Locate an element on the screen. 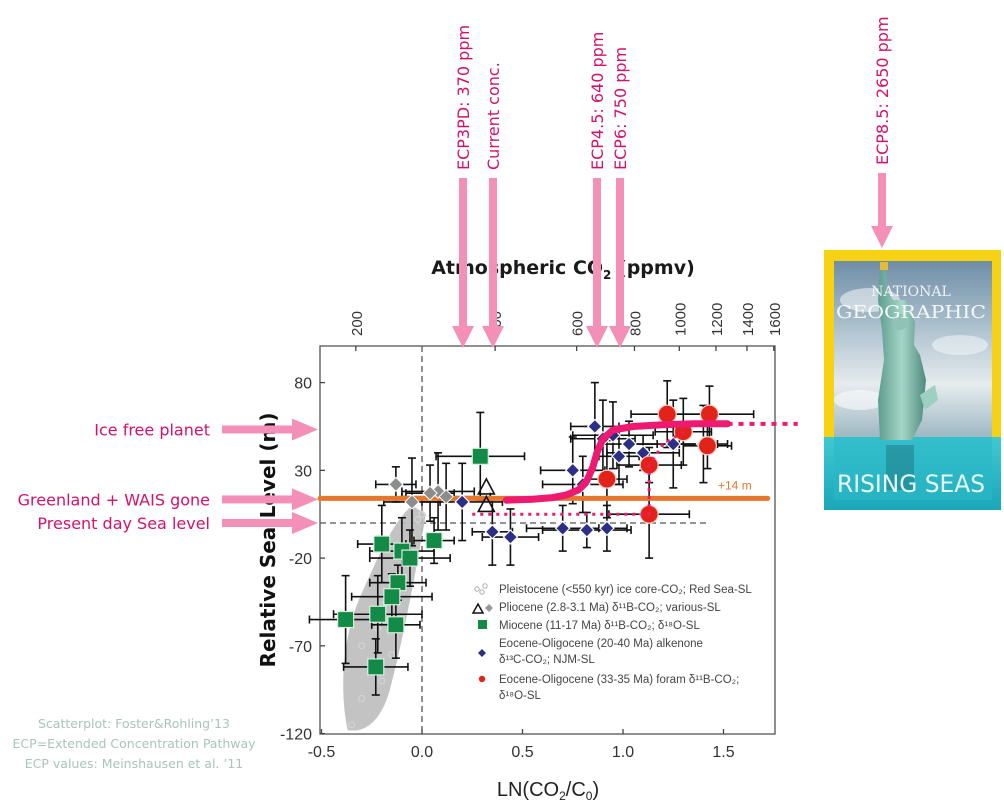 Image resolution: width=1004 pixels, height=804 pixels. legend-symbol-pliocene-triangle is located at coordinates (478, 608).